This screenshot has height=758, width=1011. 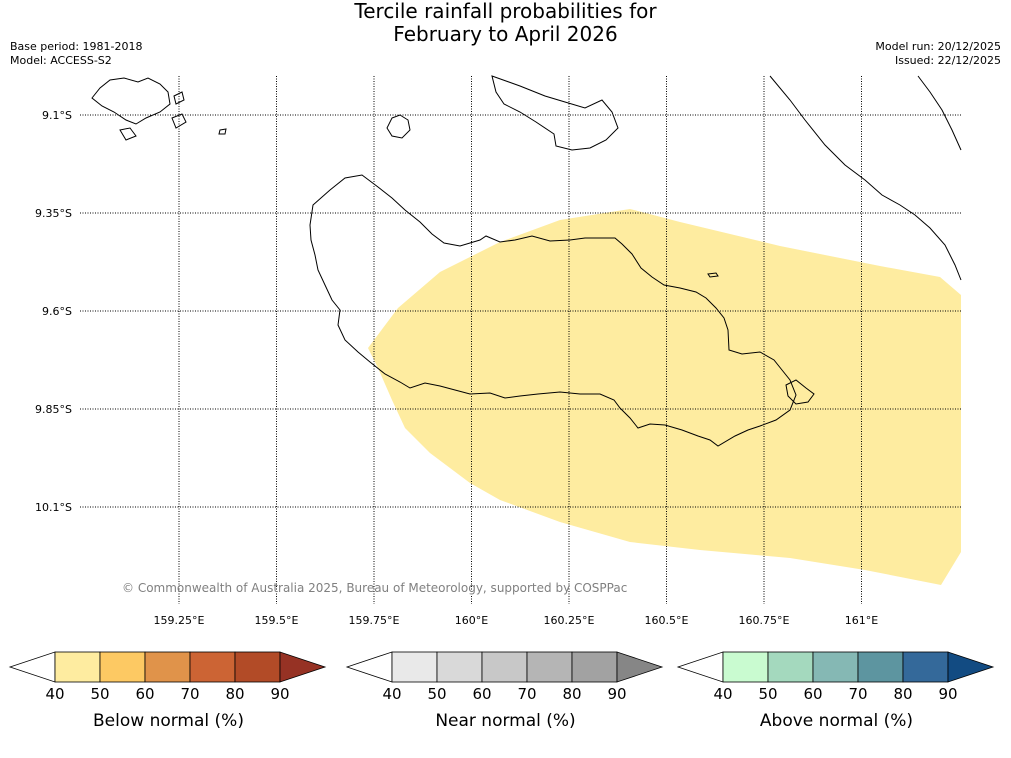 What do you see at coordinates (835, 691) in the screenshot?
I see `colorbar-above: 40 50 60 70 80 90 Above normal (%)` at bounding box center [835, 691].